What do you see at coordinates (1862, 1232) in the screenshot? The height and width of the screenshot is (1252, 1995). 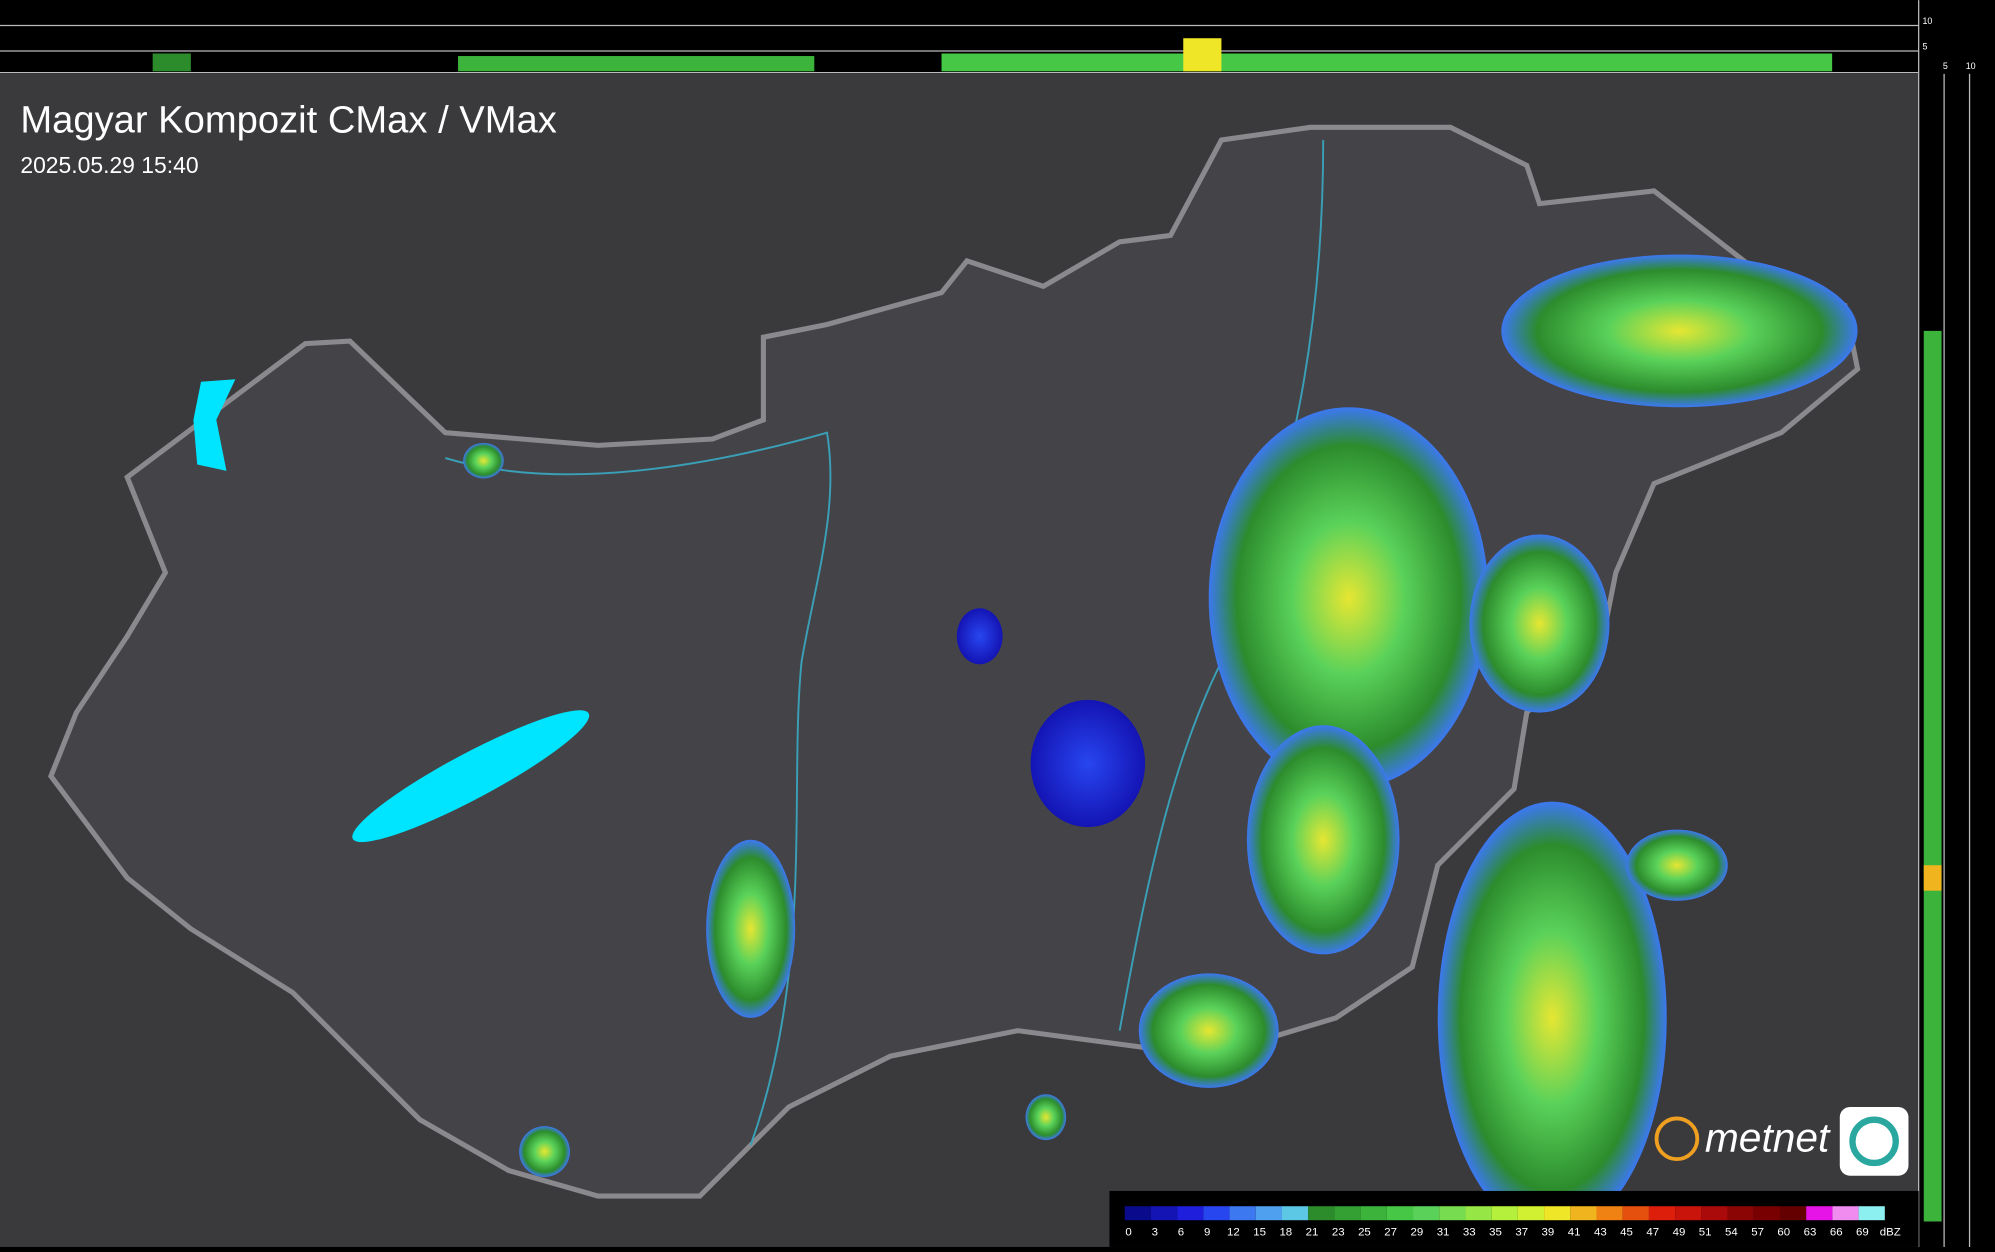 I see `legend-label: 69` at bounding box center [1862, 1232].